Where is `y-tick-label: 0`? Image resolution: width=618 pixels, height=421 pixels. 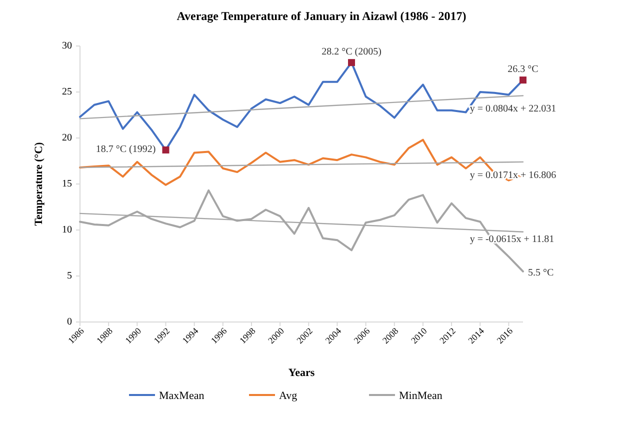 y-tick-label: 0 is located at coordinates (69, 322).